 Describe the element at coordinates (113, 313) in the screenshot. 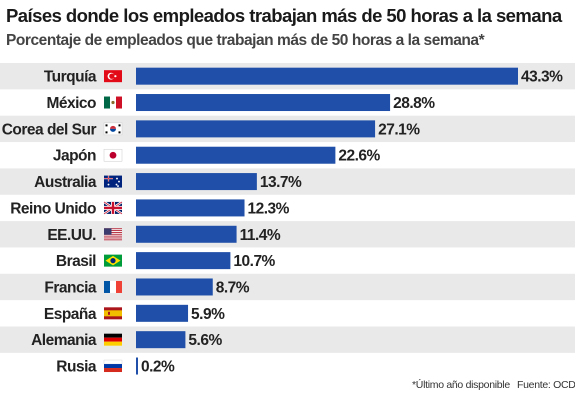

I see `flag-spain-icon` at that location.